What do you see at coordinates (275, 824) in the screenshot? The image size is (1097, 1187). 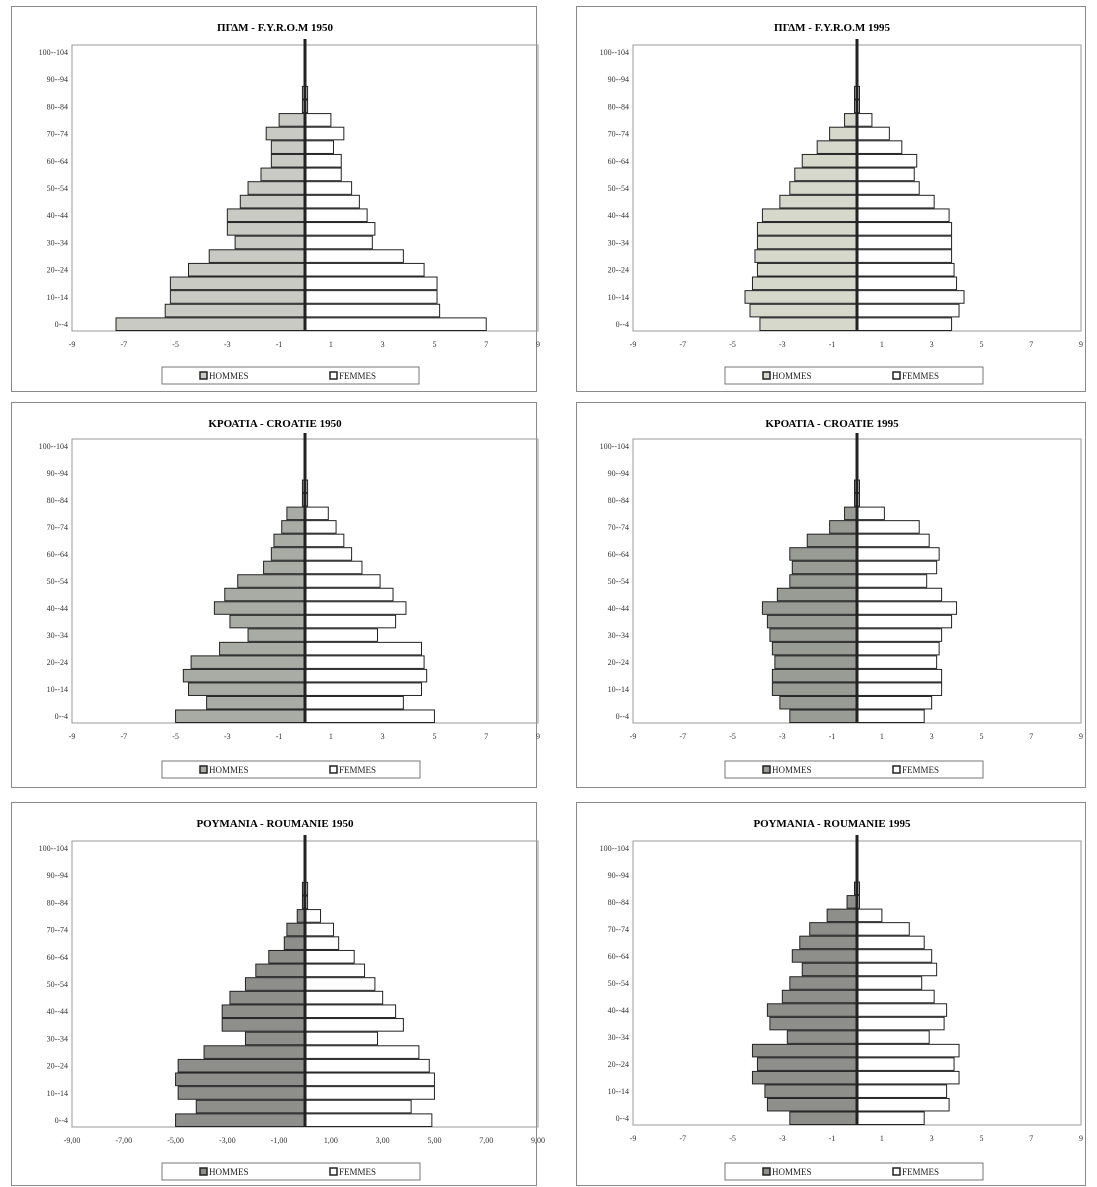 I see `chart-title: ΡΟΥΜΑΝΙΑ - ROUMANIE 1950` at bounding box center [275, 824].